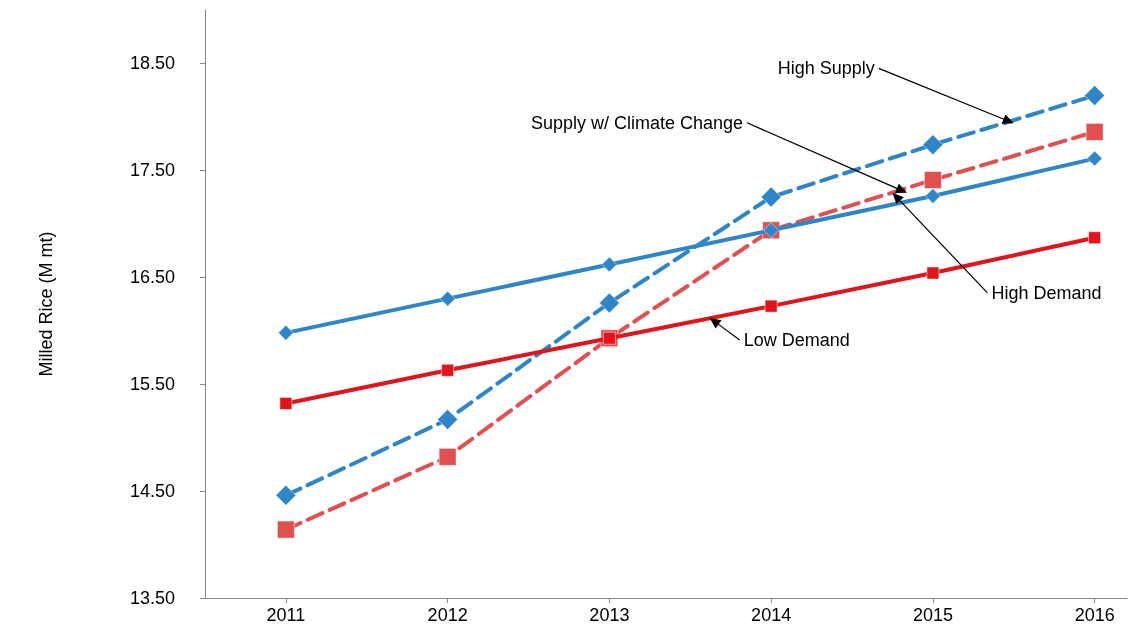 The height and width of the screenshot is (630, 1137). What do you see at coordinates (152, 384) in the screenshot?
I see `y-tick-label: 15.50` at bounding box center [152, 384].